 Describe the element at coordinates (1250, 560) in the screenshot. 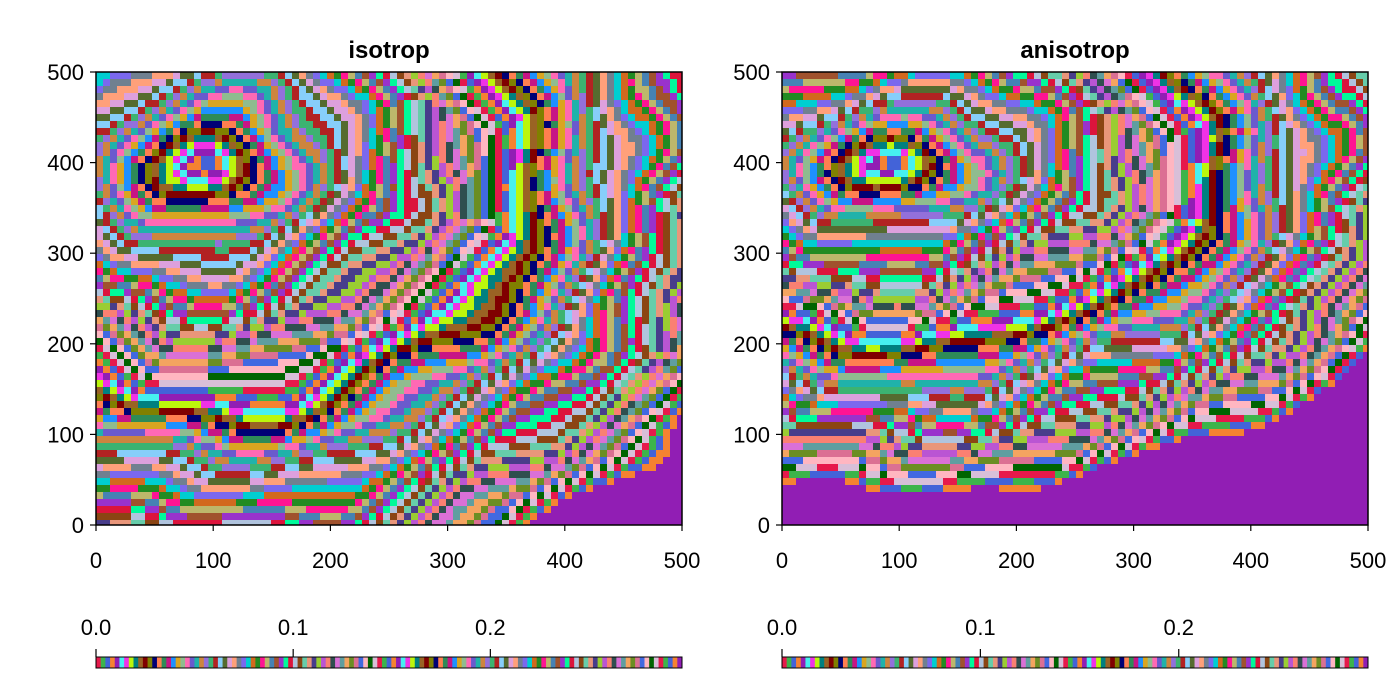

I see `x-tick-label: 400` at that location.